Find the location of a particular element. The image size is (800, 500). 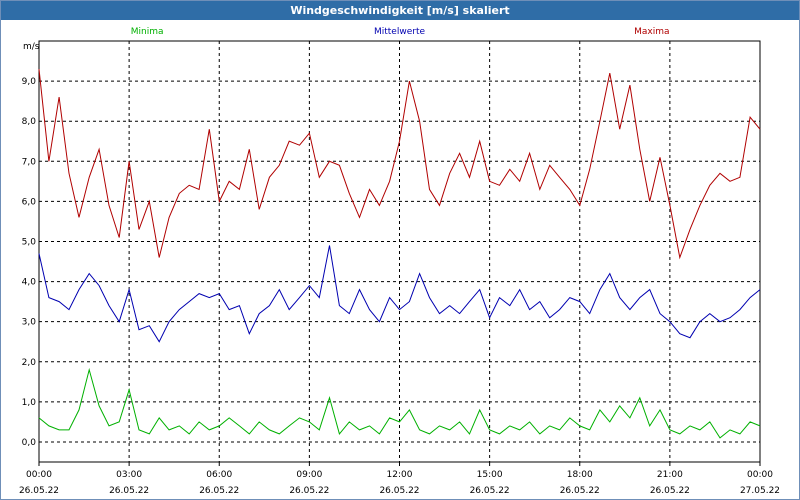

legend: Minima Mittelwerte Maxima is located at coordinates (400, 32).